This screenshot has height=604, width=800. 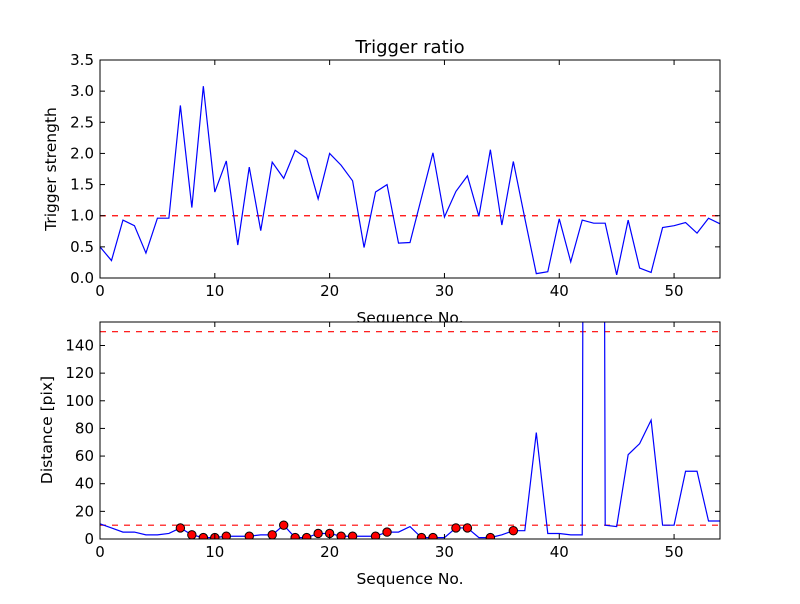 I want to click on y-tick-label: 1.0, so click(x=82, y=216).